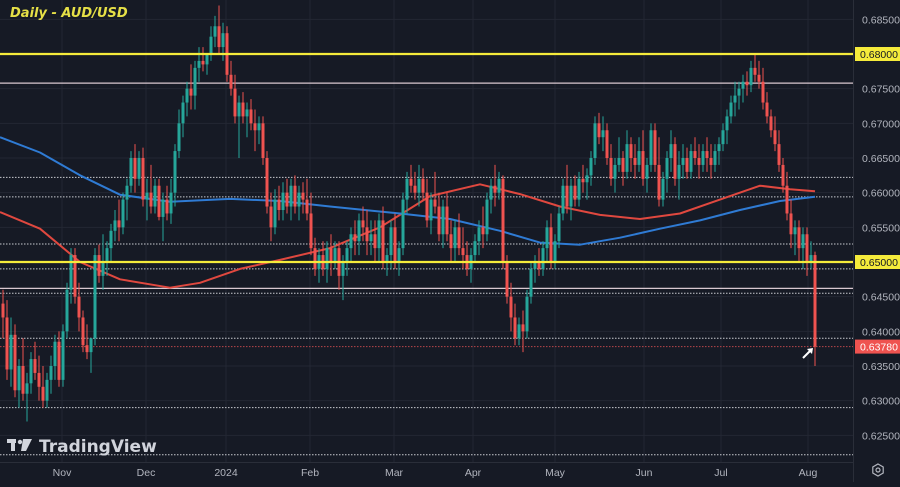 The image size is (900, 487). What do you see at coordinates (473, 473) in the screenshot?
I see `time-tick-label: Apr` at bounding box center [473, 473].